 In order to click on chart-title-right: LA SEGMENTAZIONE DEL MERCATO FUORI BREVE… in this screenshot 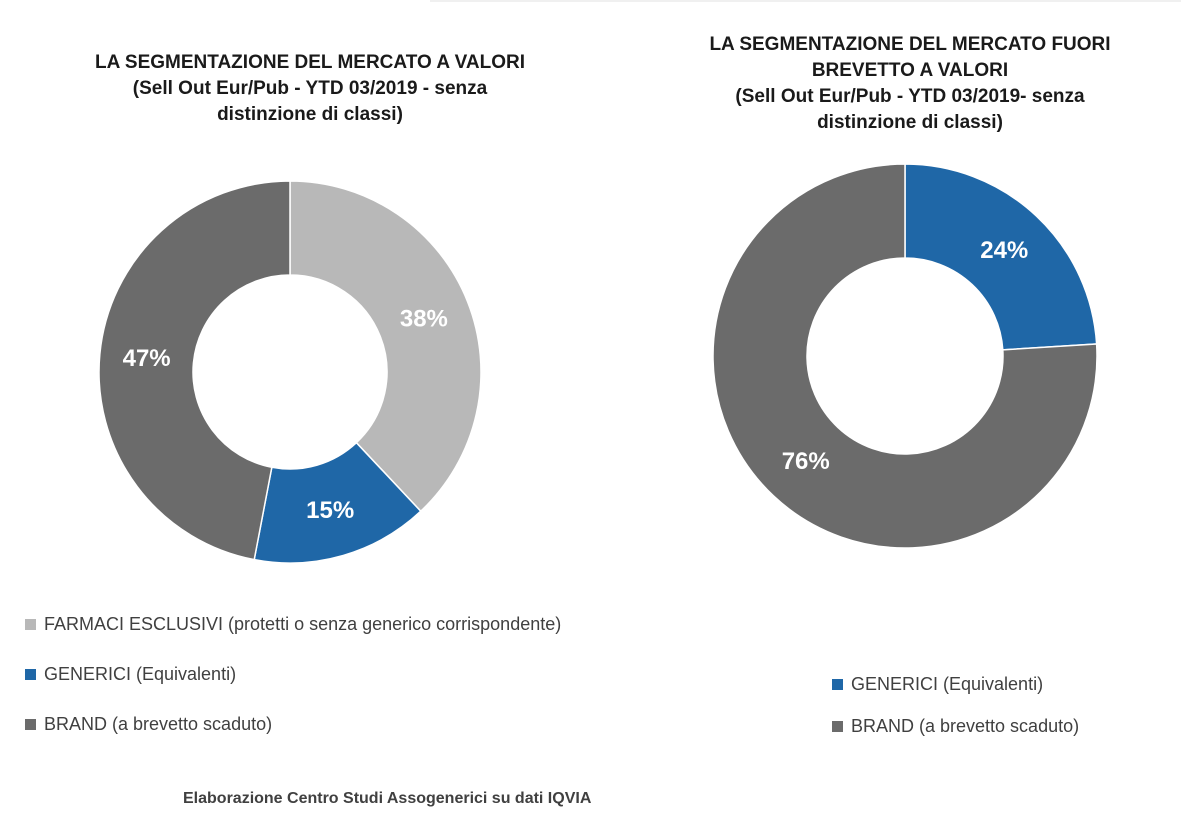, I will do `click(910, 84)`.